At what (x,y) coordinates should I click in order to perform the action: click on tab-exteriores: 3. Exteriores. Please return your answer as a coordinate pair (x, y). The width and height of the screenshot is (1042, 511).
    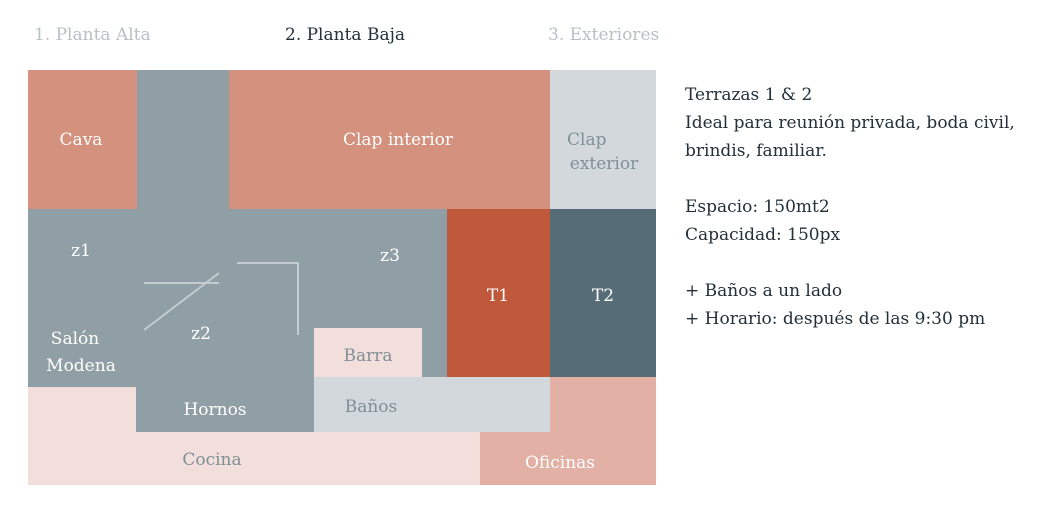
    Looking at the image, I should click on (604, 35).